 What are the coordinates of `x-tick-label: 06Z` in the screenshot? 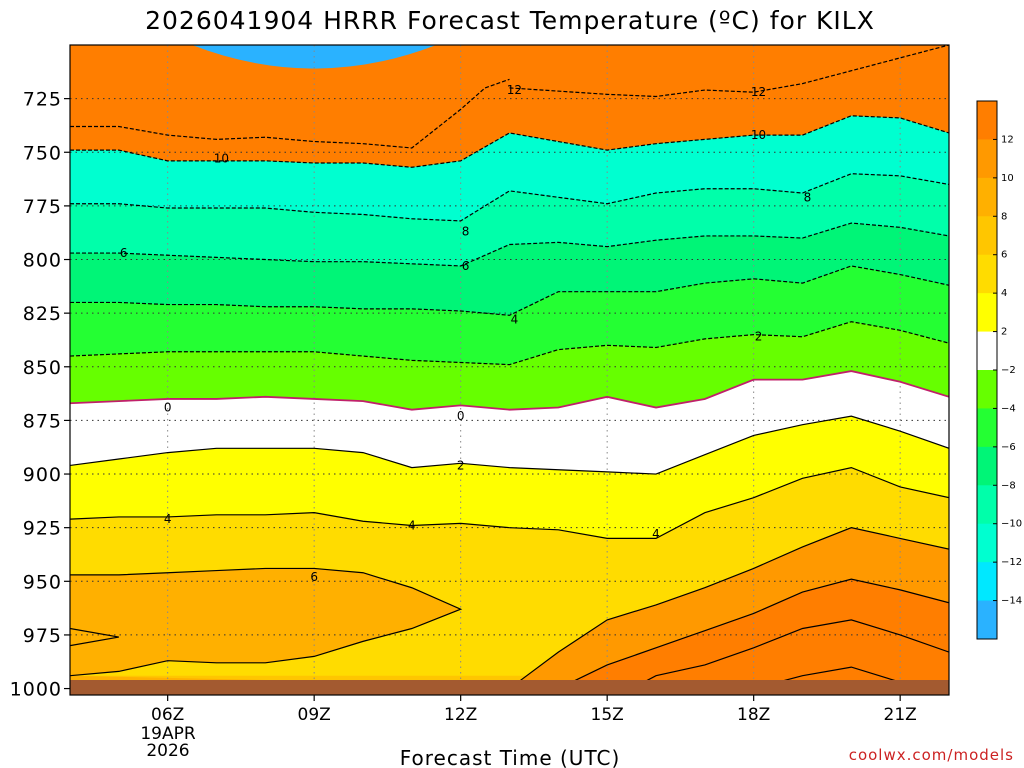 It's located at (167, 715).